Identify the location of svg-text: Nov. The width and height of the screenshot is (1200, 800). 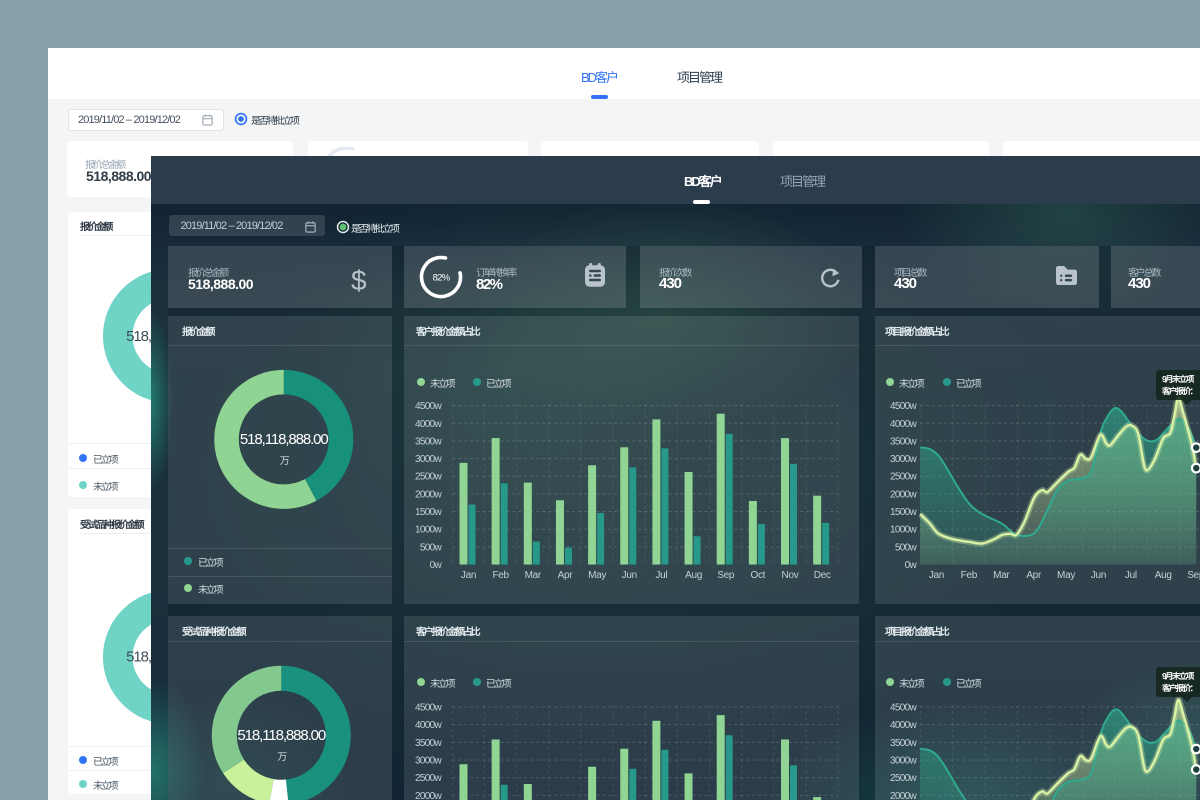
(790, 575).